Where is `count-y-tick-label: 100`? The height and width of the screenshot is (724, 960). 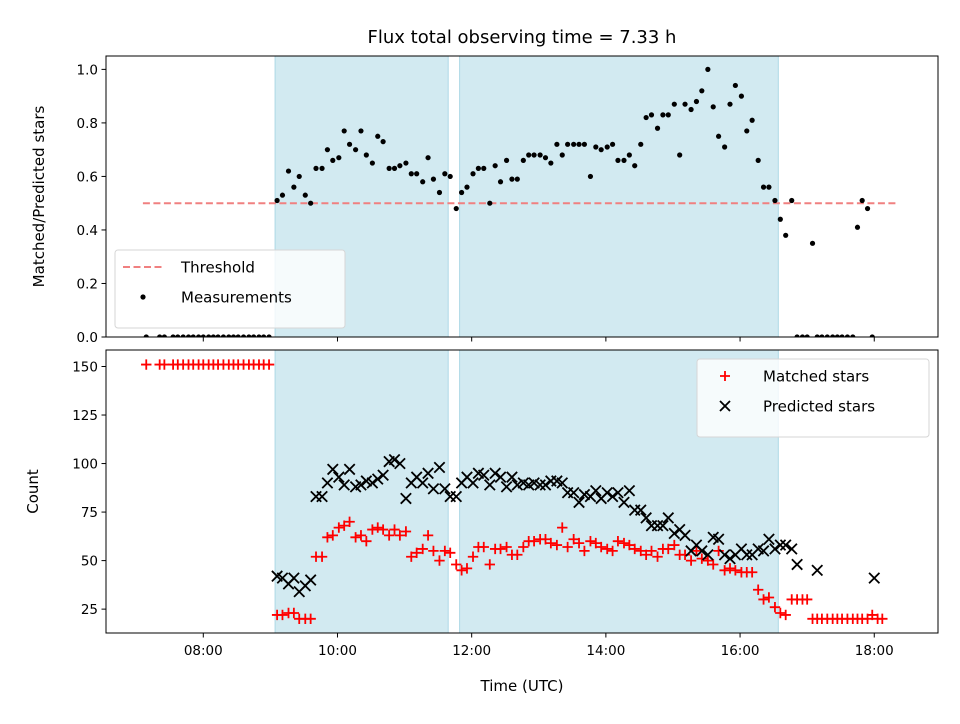
count-y-tick-label: 100 is located at coordinates (85, 465).